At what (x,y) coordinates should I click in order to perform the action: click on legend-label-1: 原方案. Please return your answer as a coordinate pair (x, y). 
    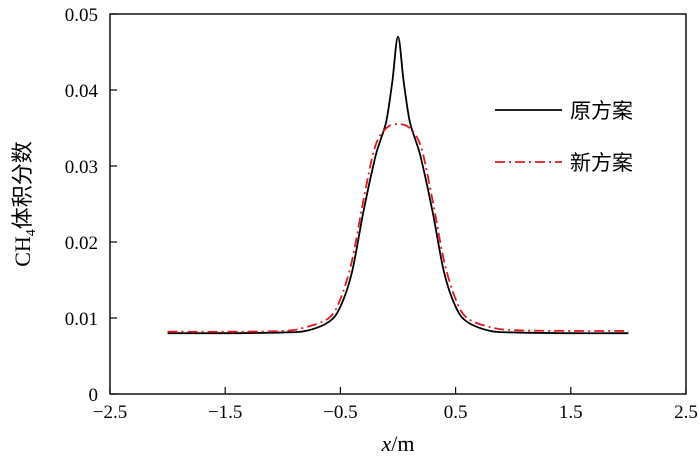
    Looking at the image, I should click on (601, 111).